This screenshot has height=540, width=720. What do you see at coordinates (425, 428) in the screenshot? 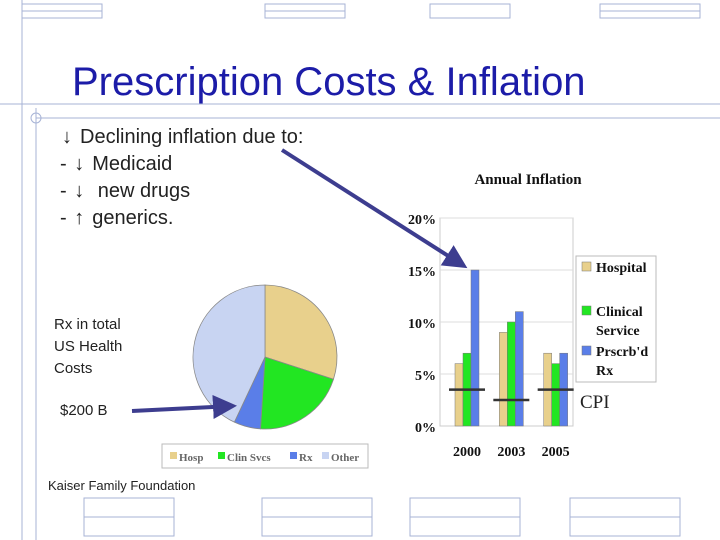
I see `y-tick-label: 0%` at bounding box center [425, 428].